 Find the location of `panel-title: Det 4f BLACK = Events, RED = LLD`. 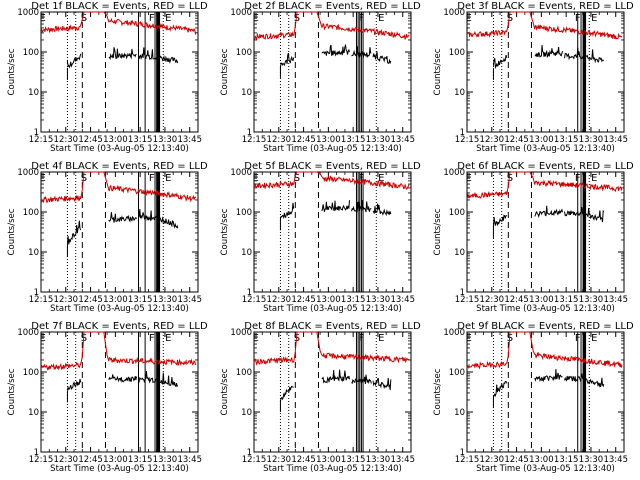

panel-title: Det 4f BLACK = Events, RED = LLD is located at coordinates (119, 166).